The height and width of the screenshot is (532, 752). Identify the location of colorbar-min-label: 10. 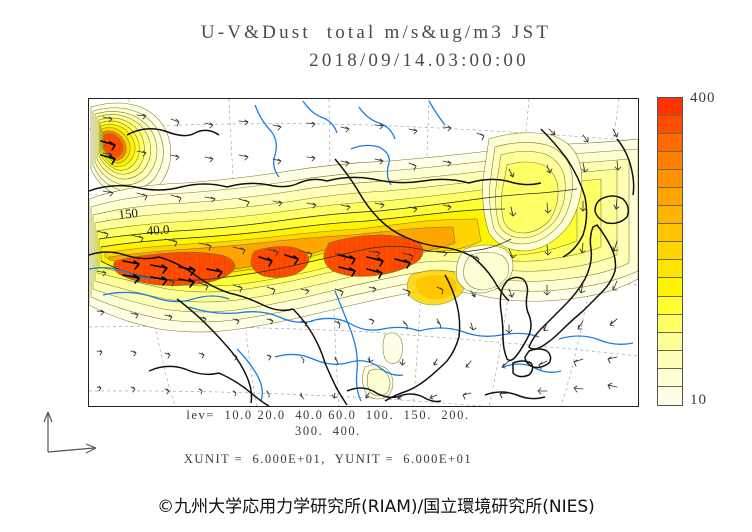
(698, 400).